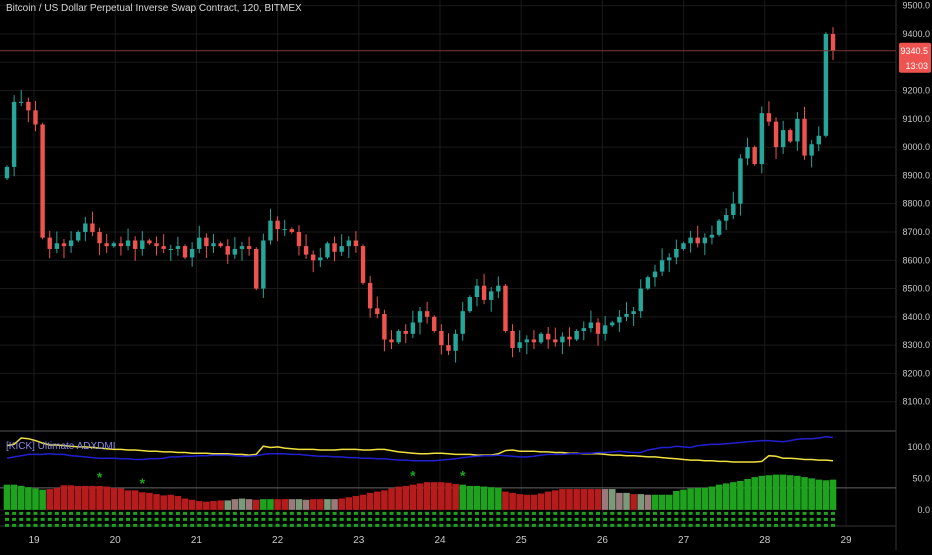 Image resolution: width=932 pixels, height=555 pixels. Describe the element at coordinates (420, 449) in the screenshot. I see `indicator-line` at that location.